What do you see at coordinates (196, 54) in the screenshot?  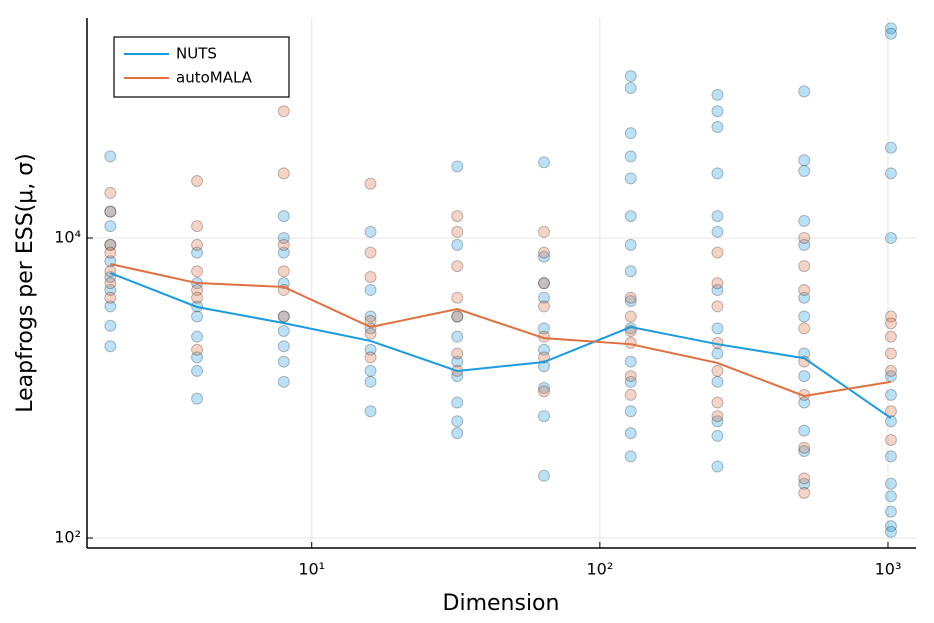 I see `legend-label: NUTS` at bounding box center [196, 54].